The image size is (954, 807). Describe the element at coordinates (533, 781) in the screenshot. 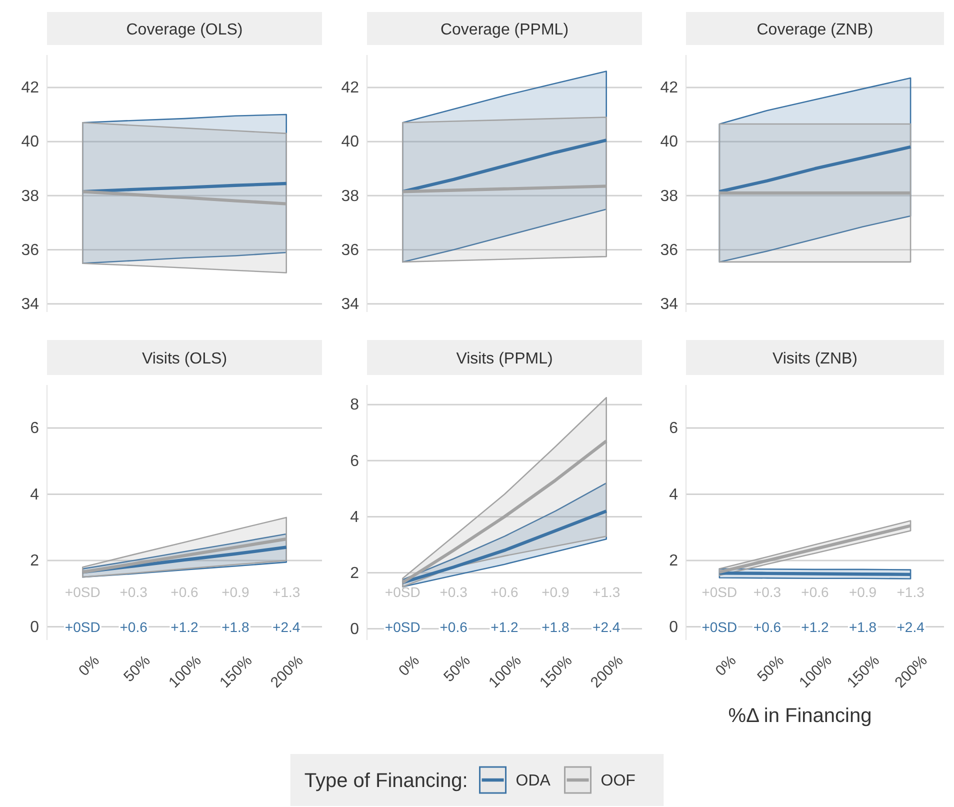

I see `legend-label: ODA` at that location.